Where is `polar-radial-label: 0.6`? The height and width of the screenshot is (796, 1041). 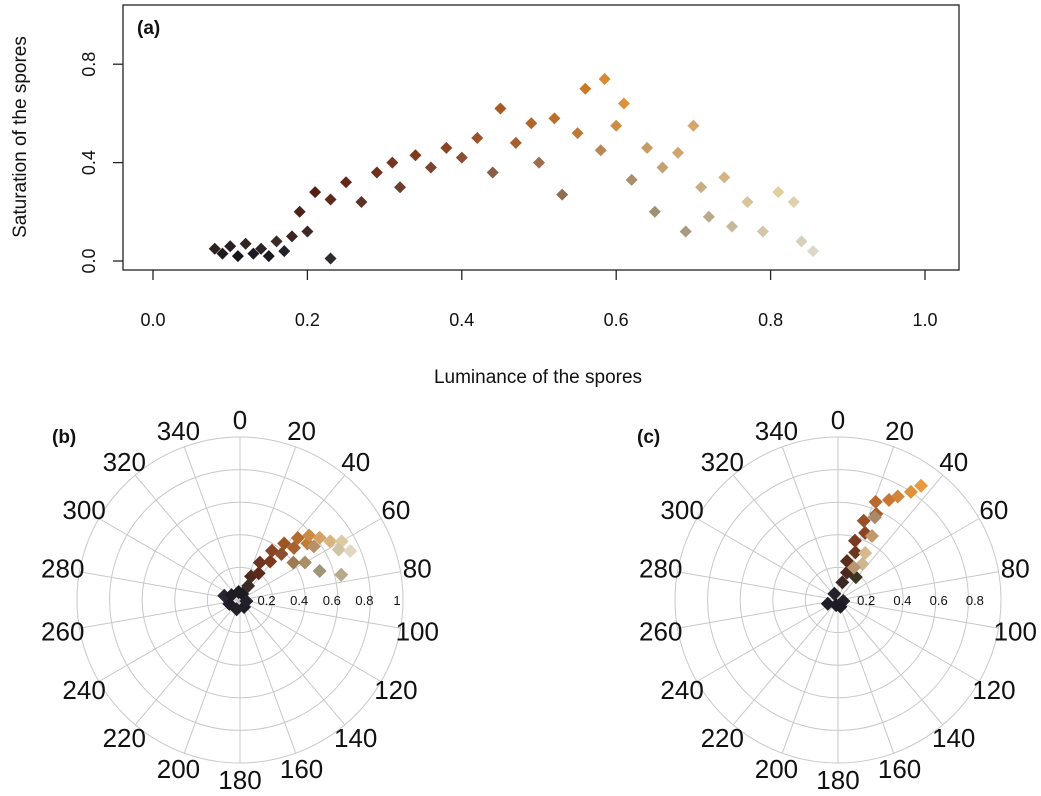
polar-radial-label: 0.6 is located at coordinates (939, 600).